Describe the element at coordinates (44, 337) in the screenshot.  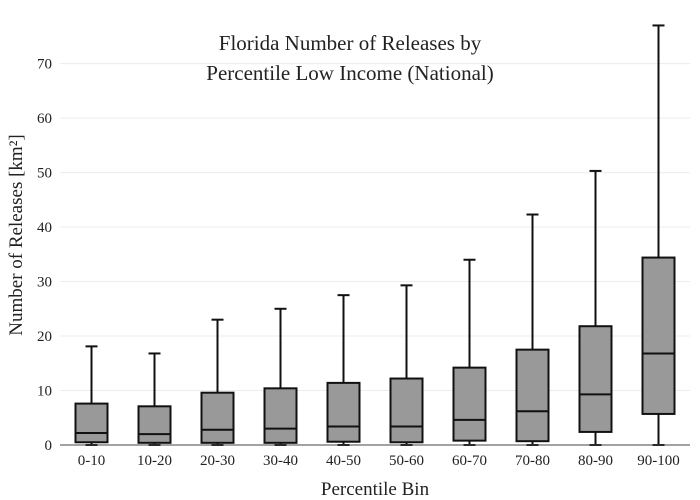
I see `y-tick-label: 20` at that location.